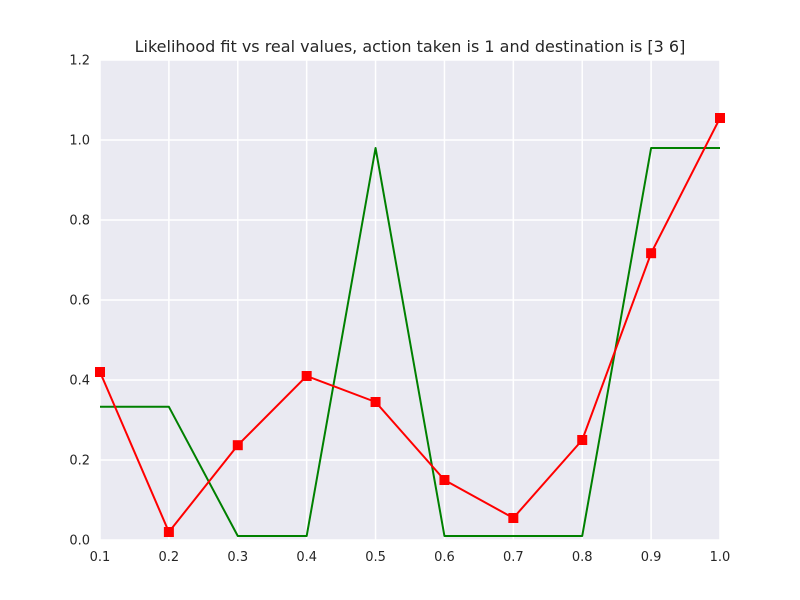  I want to click on x-tick-label: 0.9, so click(651, 557).